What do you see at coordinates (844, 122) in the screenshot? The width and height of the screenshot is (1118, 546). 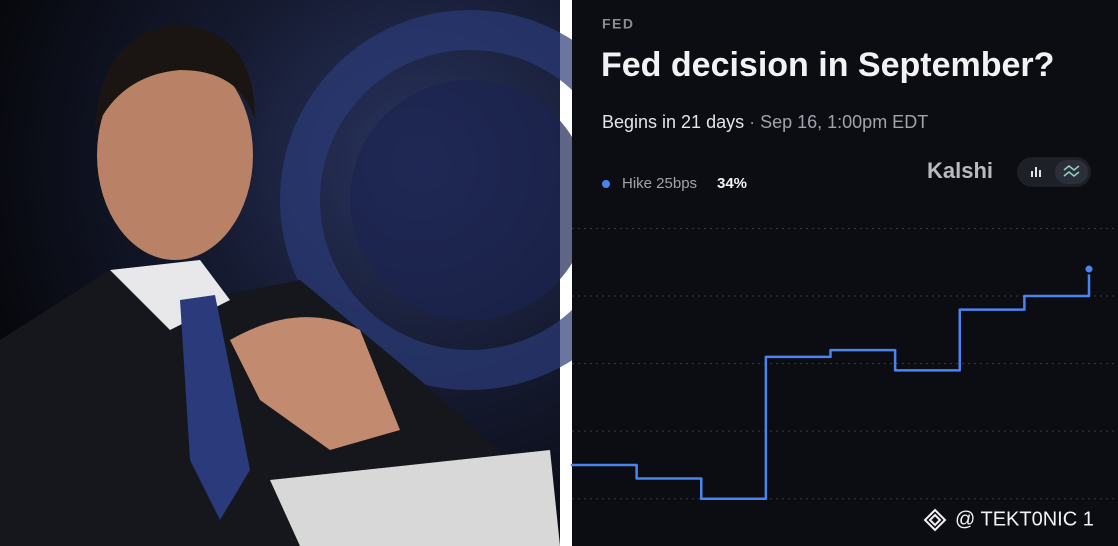 I see `date: Sep 16, 1:00pm EDT` at bounding box center [844, 122].